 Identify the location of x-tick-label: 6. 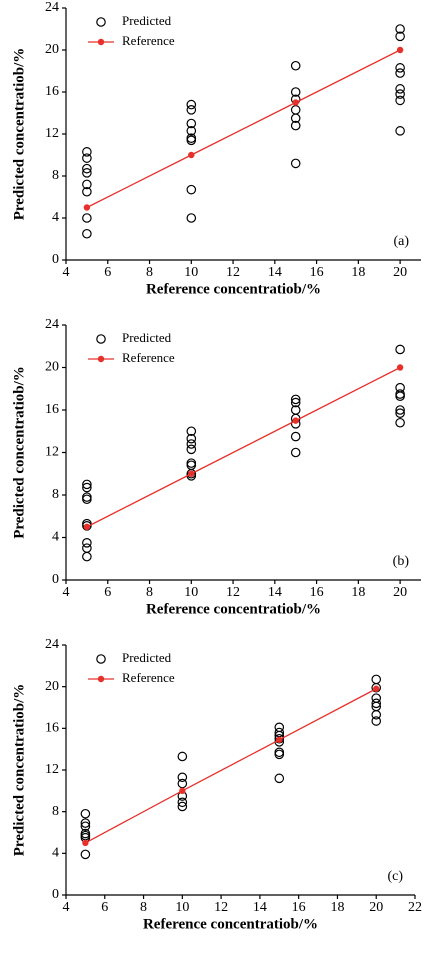
(107, 592).